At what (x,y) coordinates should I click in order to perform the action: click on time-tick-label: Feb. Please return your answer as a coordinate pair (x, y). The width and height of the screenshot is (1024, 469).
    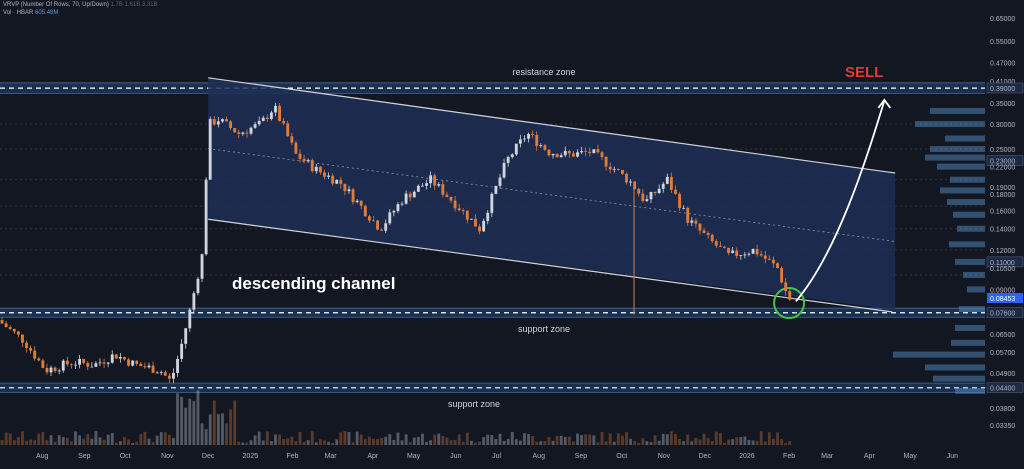
    Looking at the image, I should click on (292, 456).